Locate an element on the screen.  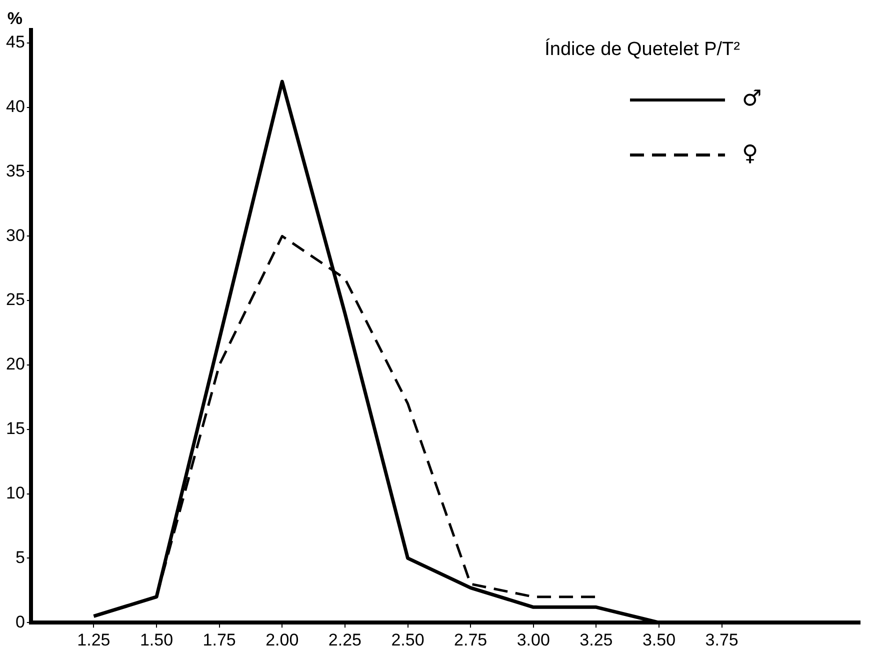
x-tick-label: 1.50 is located at coordinates (157, 640).